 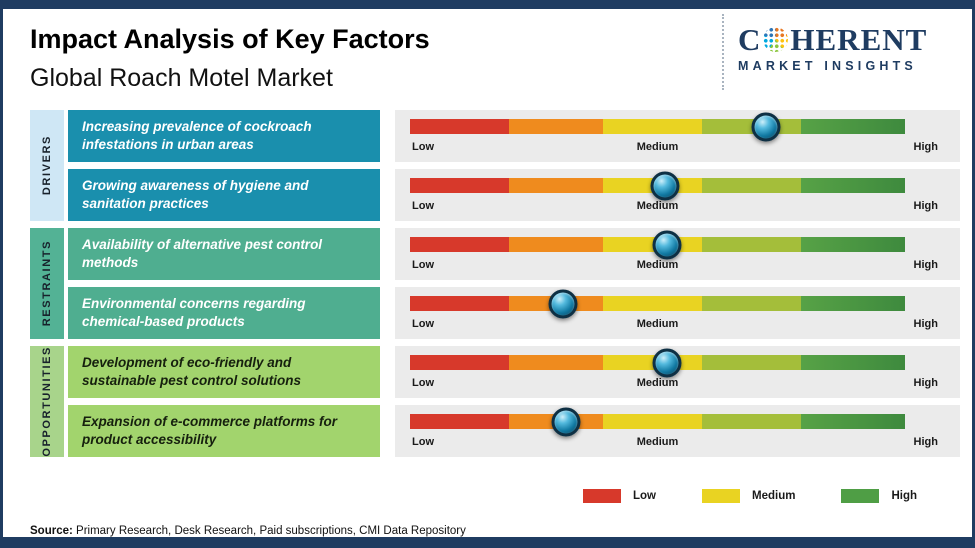 I want to click on group-label-drivers: DRIVERS, so click(x=47, y=165).